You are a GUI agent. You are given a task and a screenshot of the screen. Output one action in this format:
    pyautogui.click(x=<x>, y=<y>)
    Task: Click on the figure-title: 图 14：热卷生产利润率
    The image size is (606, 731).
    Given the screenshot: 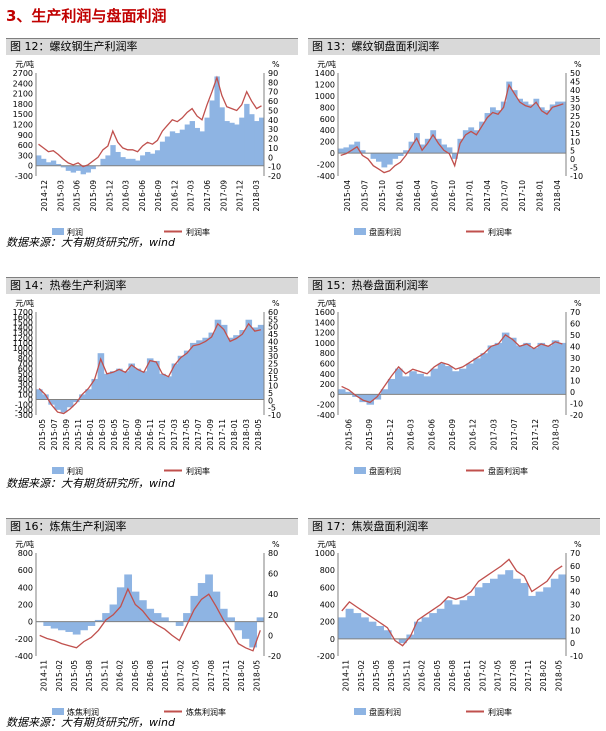 What is the action you would take?
    pyautogui.click(x=152, y=285)
    